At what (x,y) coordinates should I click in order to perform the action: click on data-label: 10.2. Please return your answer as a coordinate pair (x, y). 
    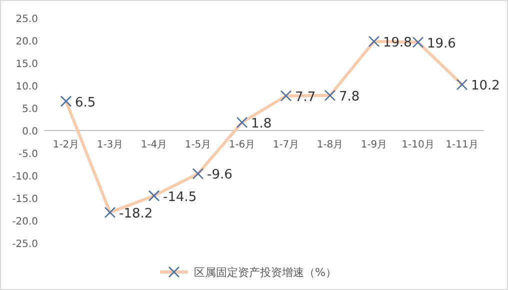
    Looking at the image, I should click on (485, 86).